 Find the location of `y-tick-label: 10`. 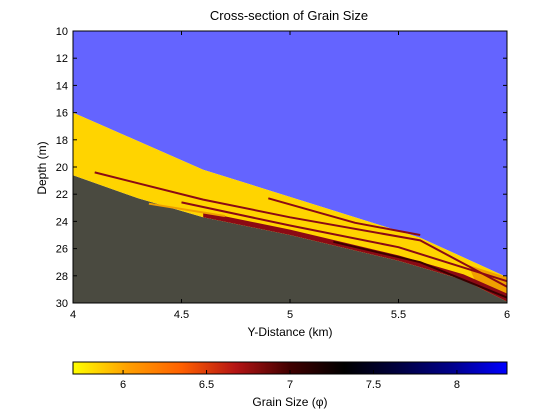

y-tick-label: 10 is located at coordinates (62, 32).